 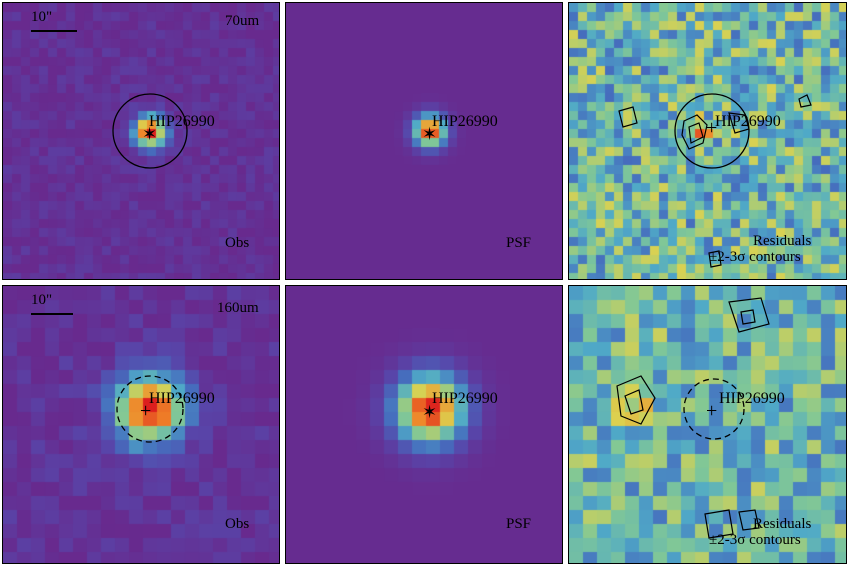 What do you see at coordinates (238, 308) in the screenshot?
I see `band-label: 160um` at bounding box center [238, 308].